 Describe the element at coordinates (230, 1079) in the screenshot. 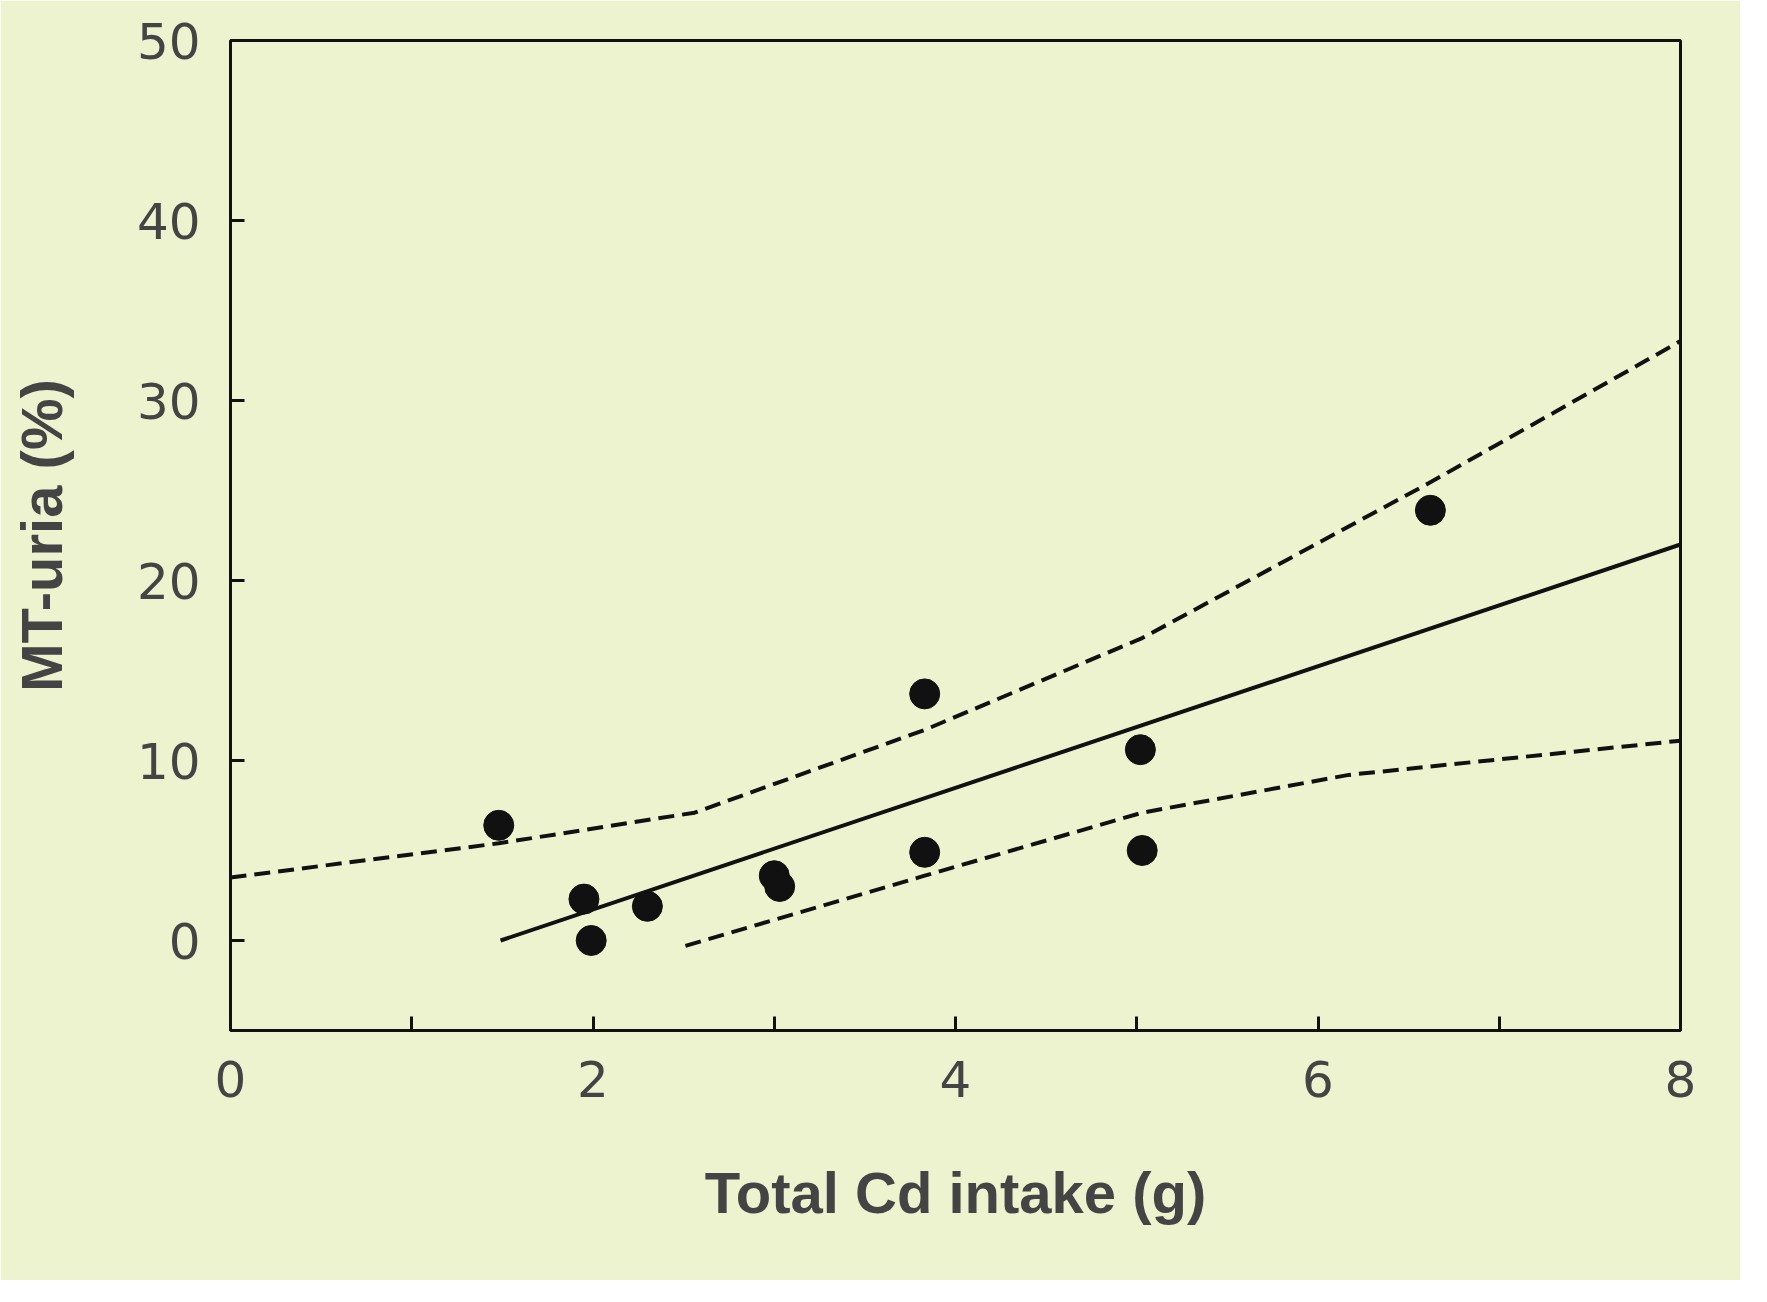

I see `x-tick-label: 0` at that location.